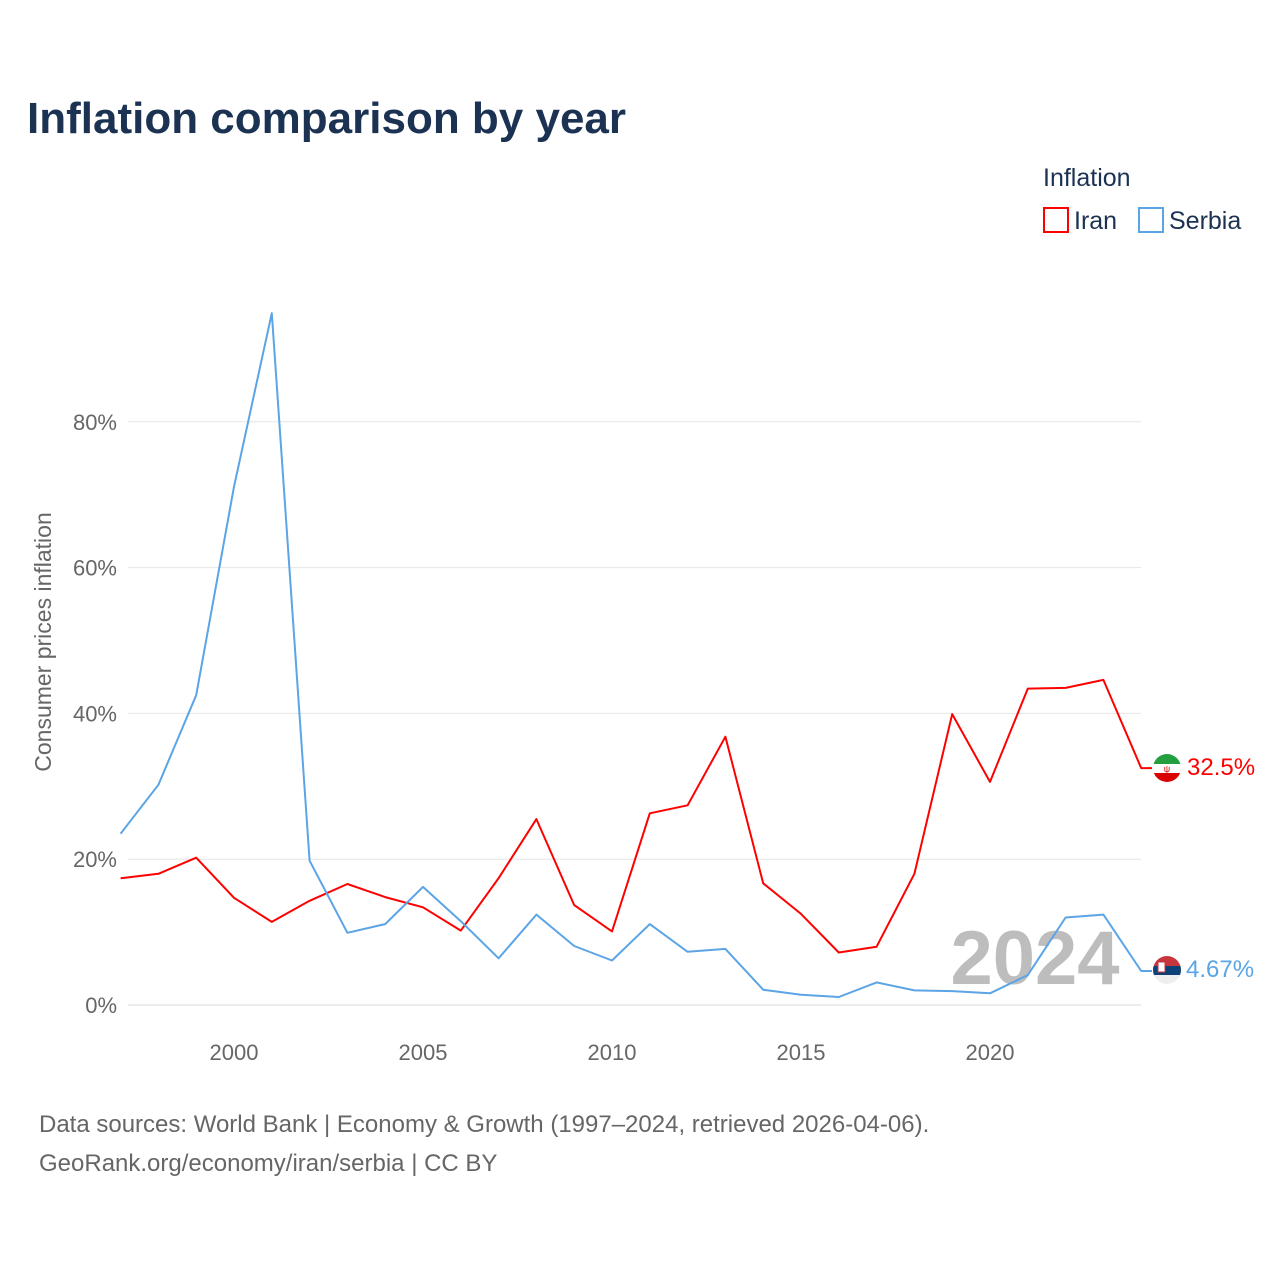  I want to click on legend-swatch-iran, so click(1056, 220).